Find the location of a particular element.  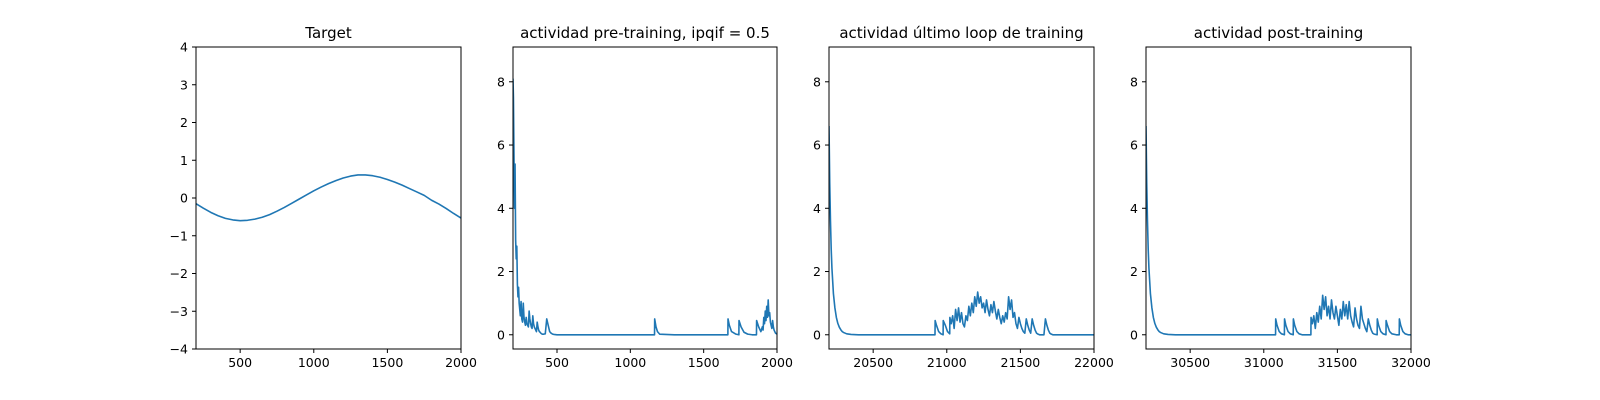

y-tick-label: 3 is located at coordinates (184, 84).